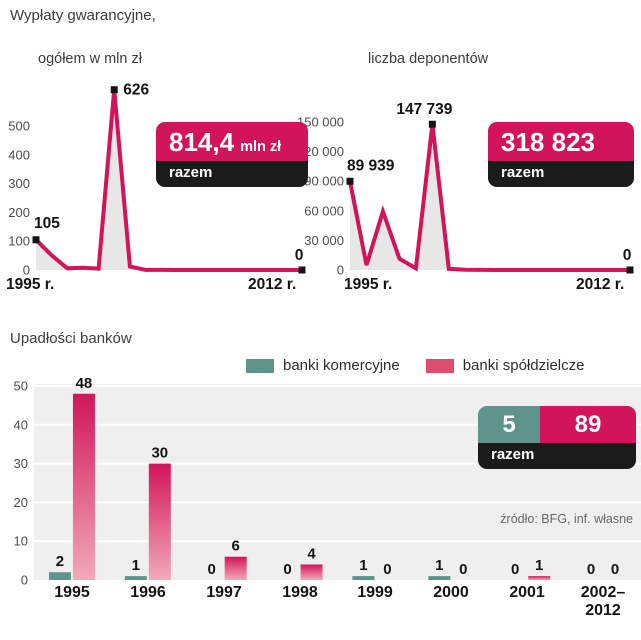 This screenshot has height=640, width=641. Describe the element at coordinates (300, 592) in the screenshot. I see `bar-category-1998: 1998` at that location.